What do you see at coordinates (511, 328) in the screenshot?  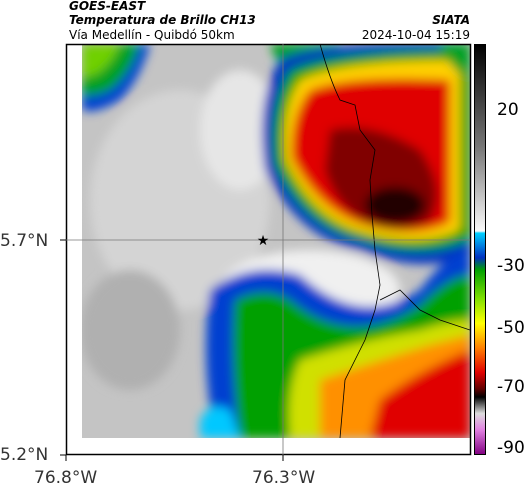 I see `colorbar-tick-label: -50` at bounding box center [511, 328].